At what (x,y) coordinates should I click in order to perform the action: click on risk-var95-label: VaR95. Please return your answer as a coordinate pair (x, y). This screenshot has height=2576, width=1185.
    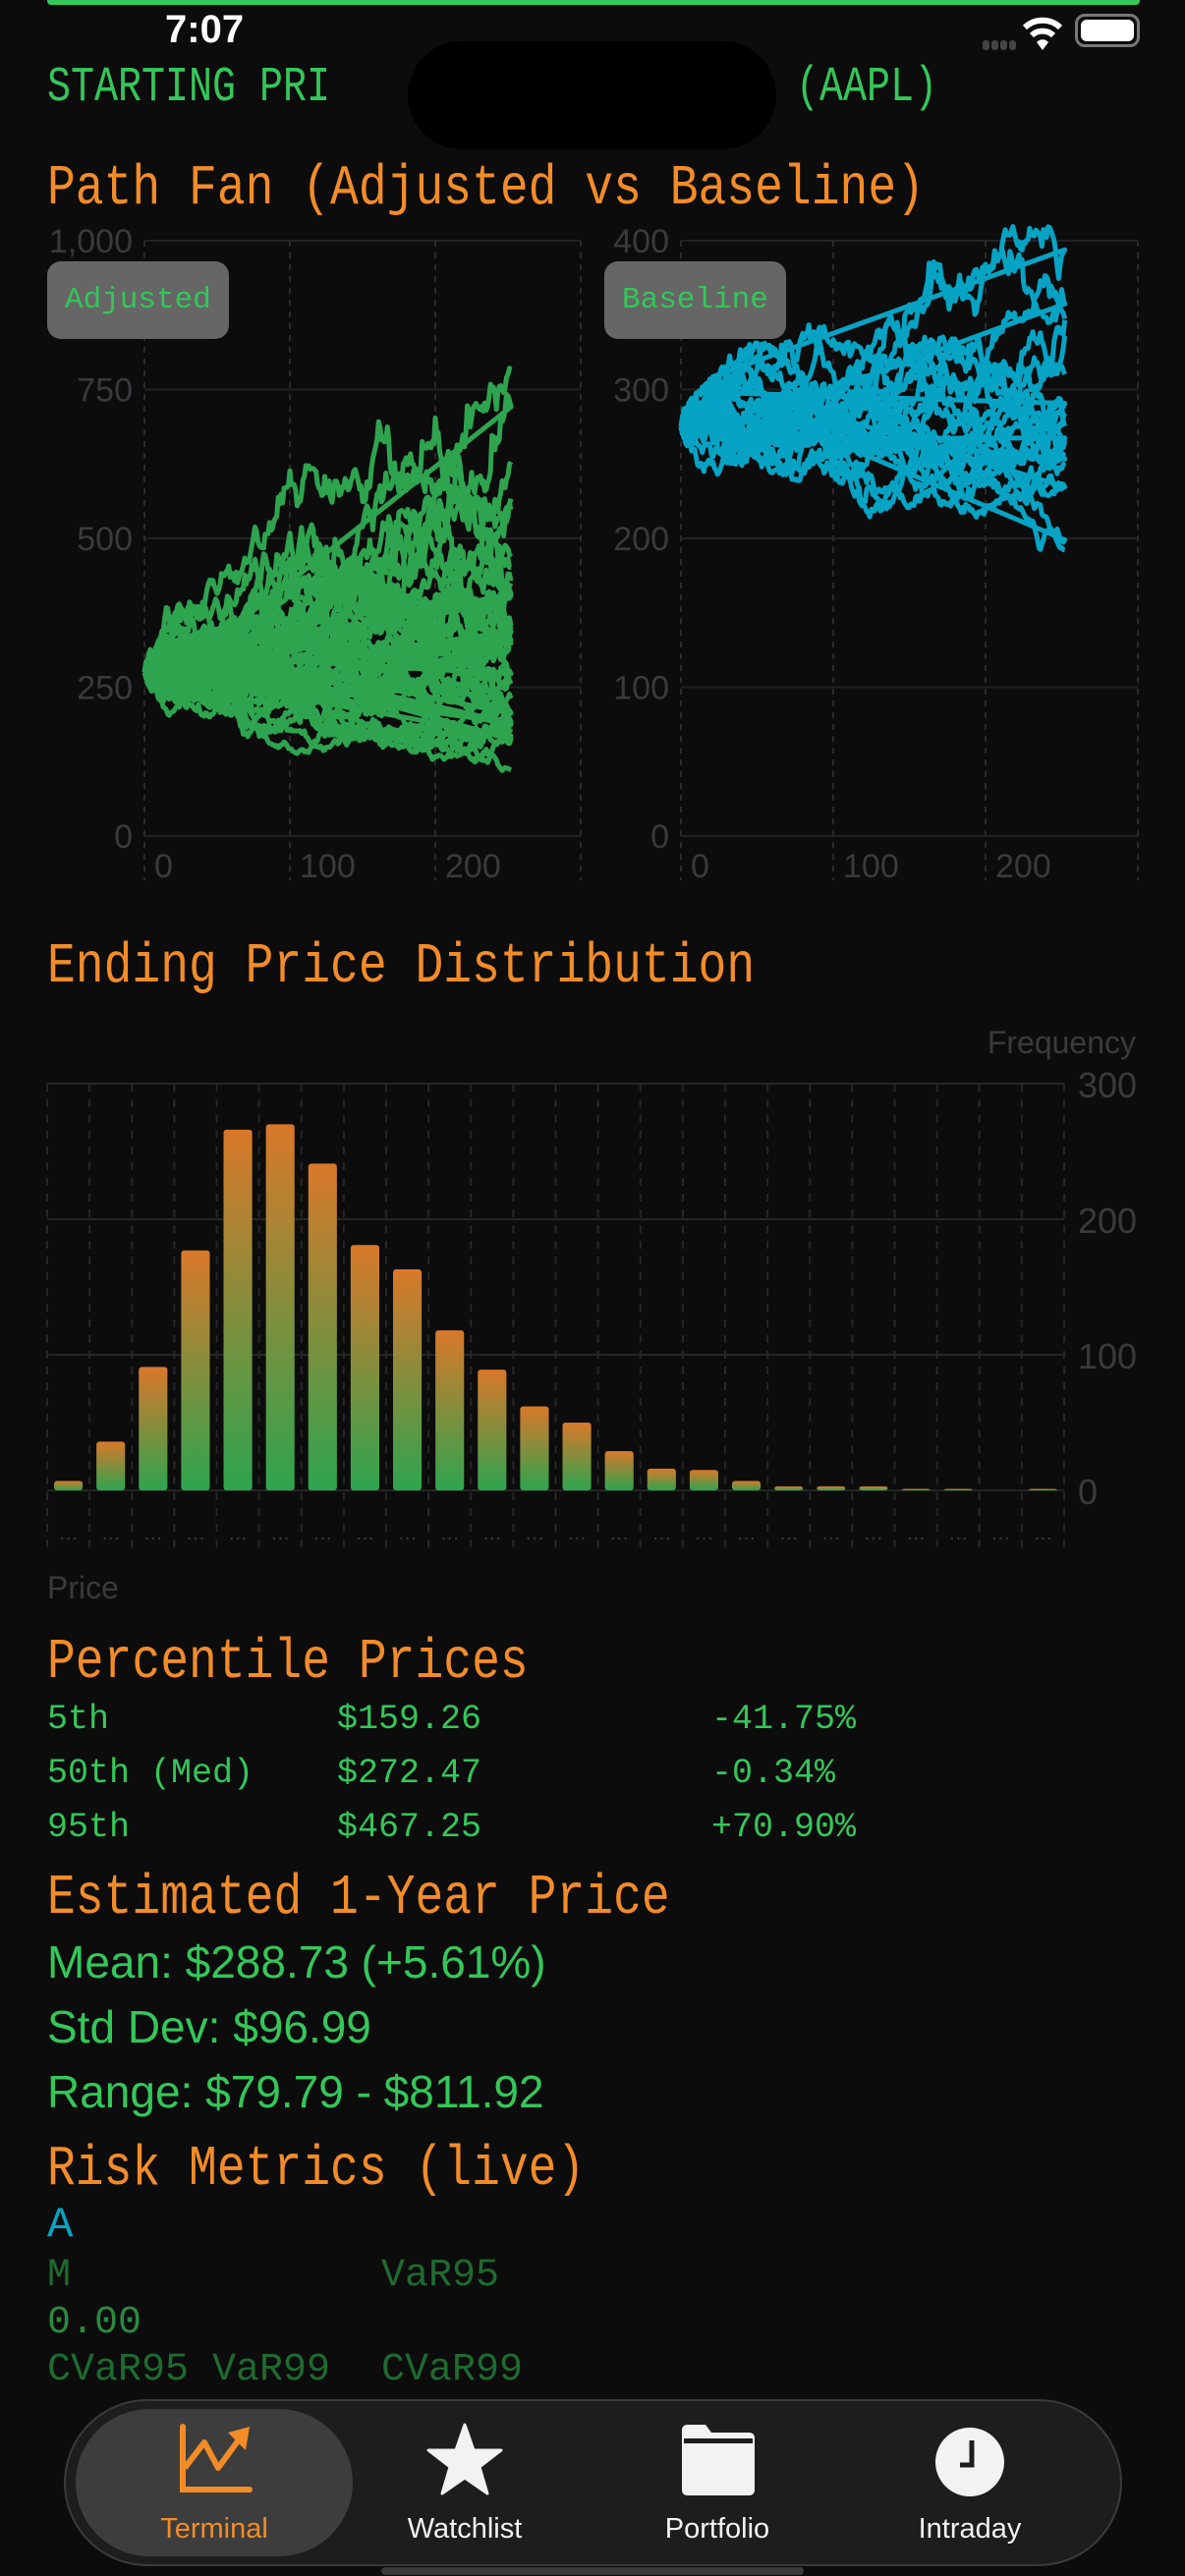
    Looking at the image, I should click on (441, 2276).